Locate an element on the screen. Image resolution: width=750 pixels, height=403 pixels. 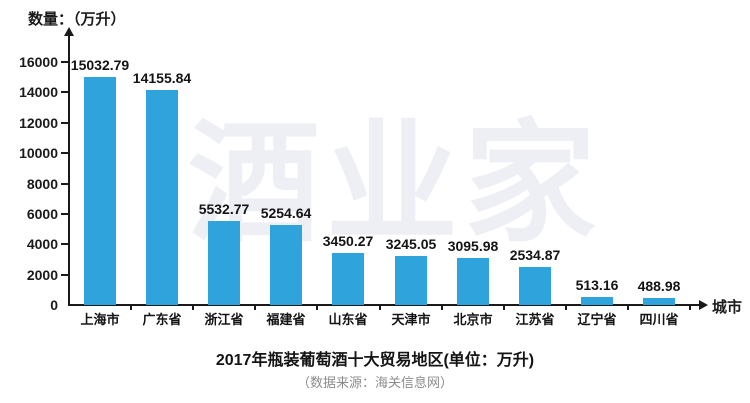
bar-江苏省 is located at coordinates (535, 286).